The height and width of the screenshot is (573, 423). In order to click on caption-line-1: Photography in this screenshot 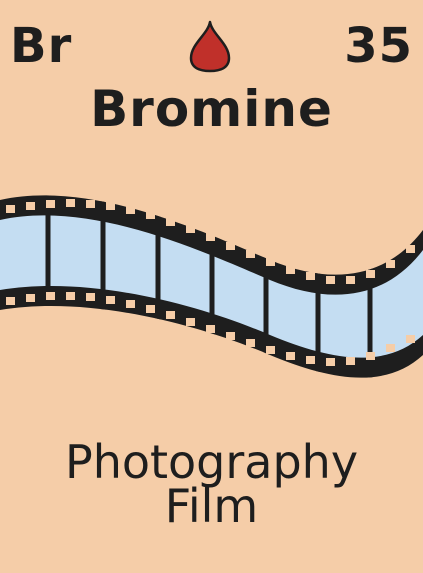, I will do `click(211, 462)`.